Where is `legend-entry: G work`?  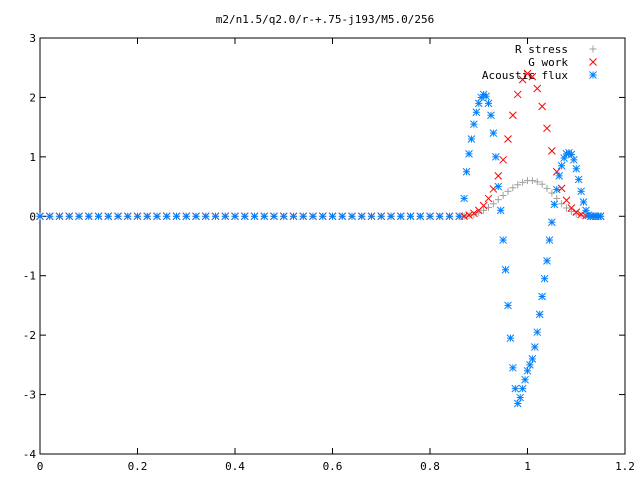
legend-entry: G work is located at coordinates (562, 62).